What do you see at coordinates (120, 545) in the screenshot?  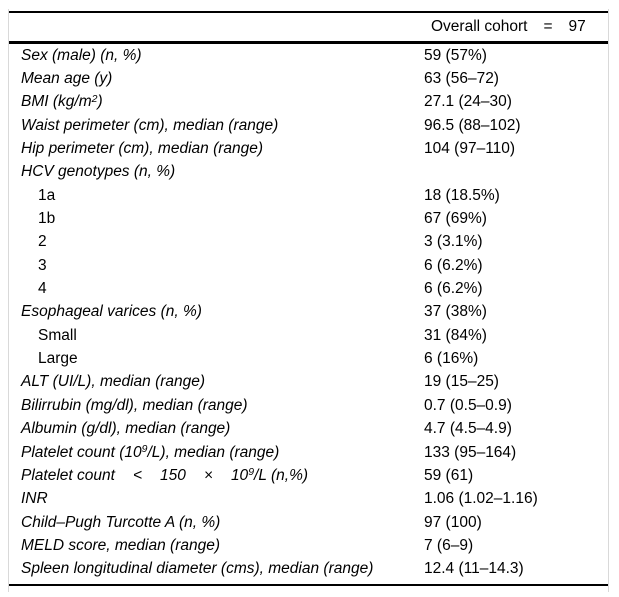 I see `row-label: MELD score, median (range)` at bounding box center [120, 545].